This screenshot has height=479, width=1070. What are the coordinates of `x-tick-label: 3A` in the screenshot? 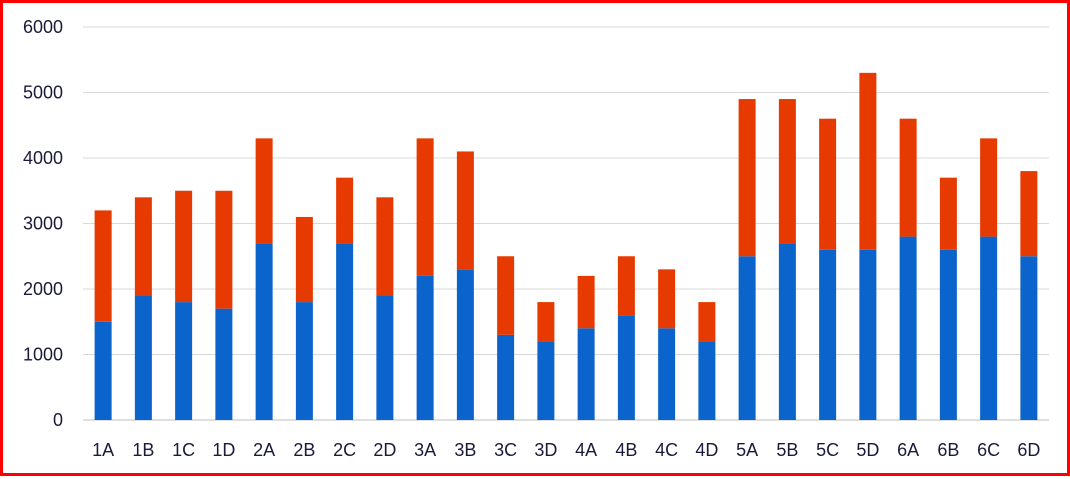 It's located at (425, 450).